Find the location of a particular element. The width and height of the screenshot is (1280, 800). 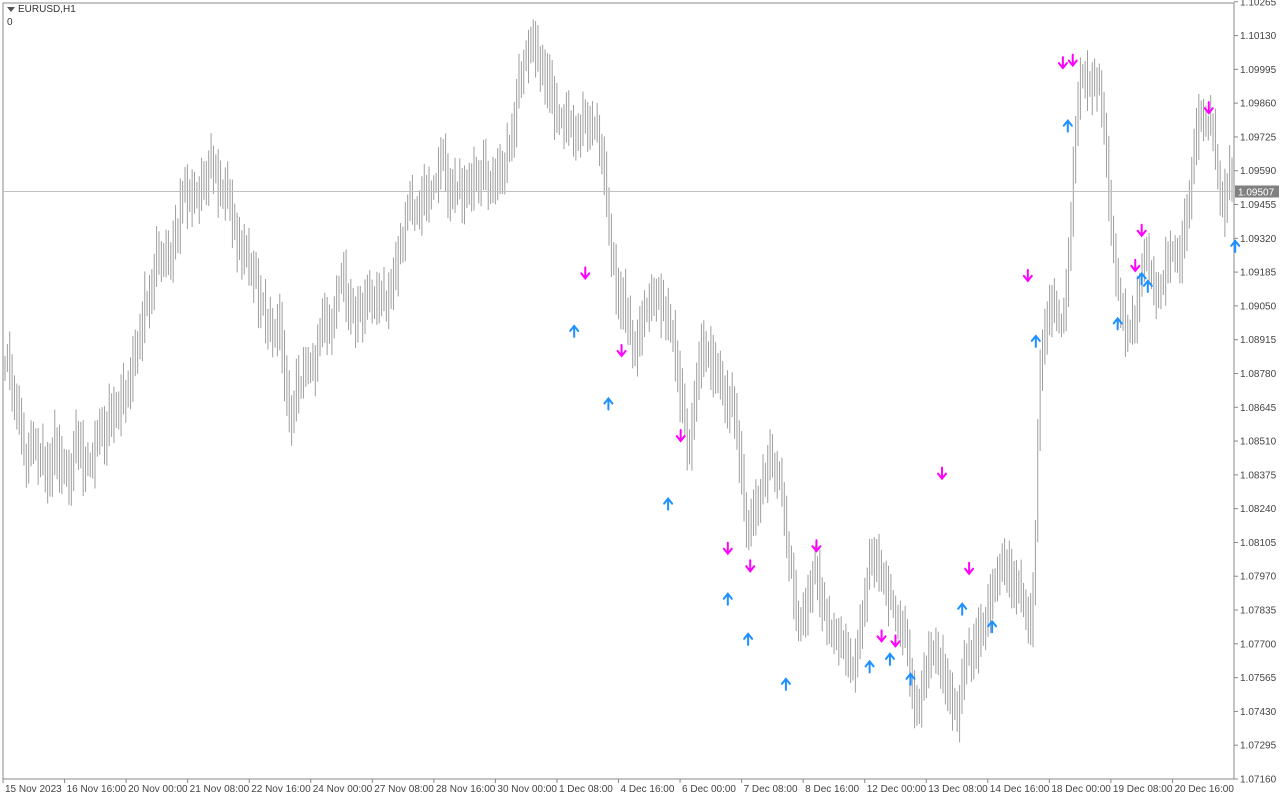

time-tick-label: 13 Dec 08:00 is located at coordinates (958, 789).